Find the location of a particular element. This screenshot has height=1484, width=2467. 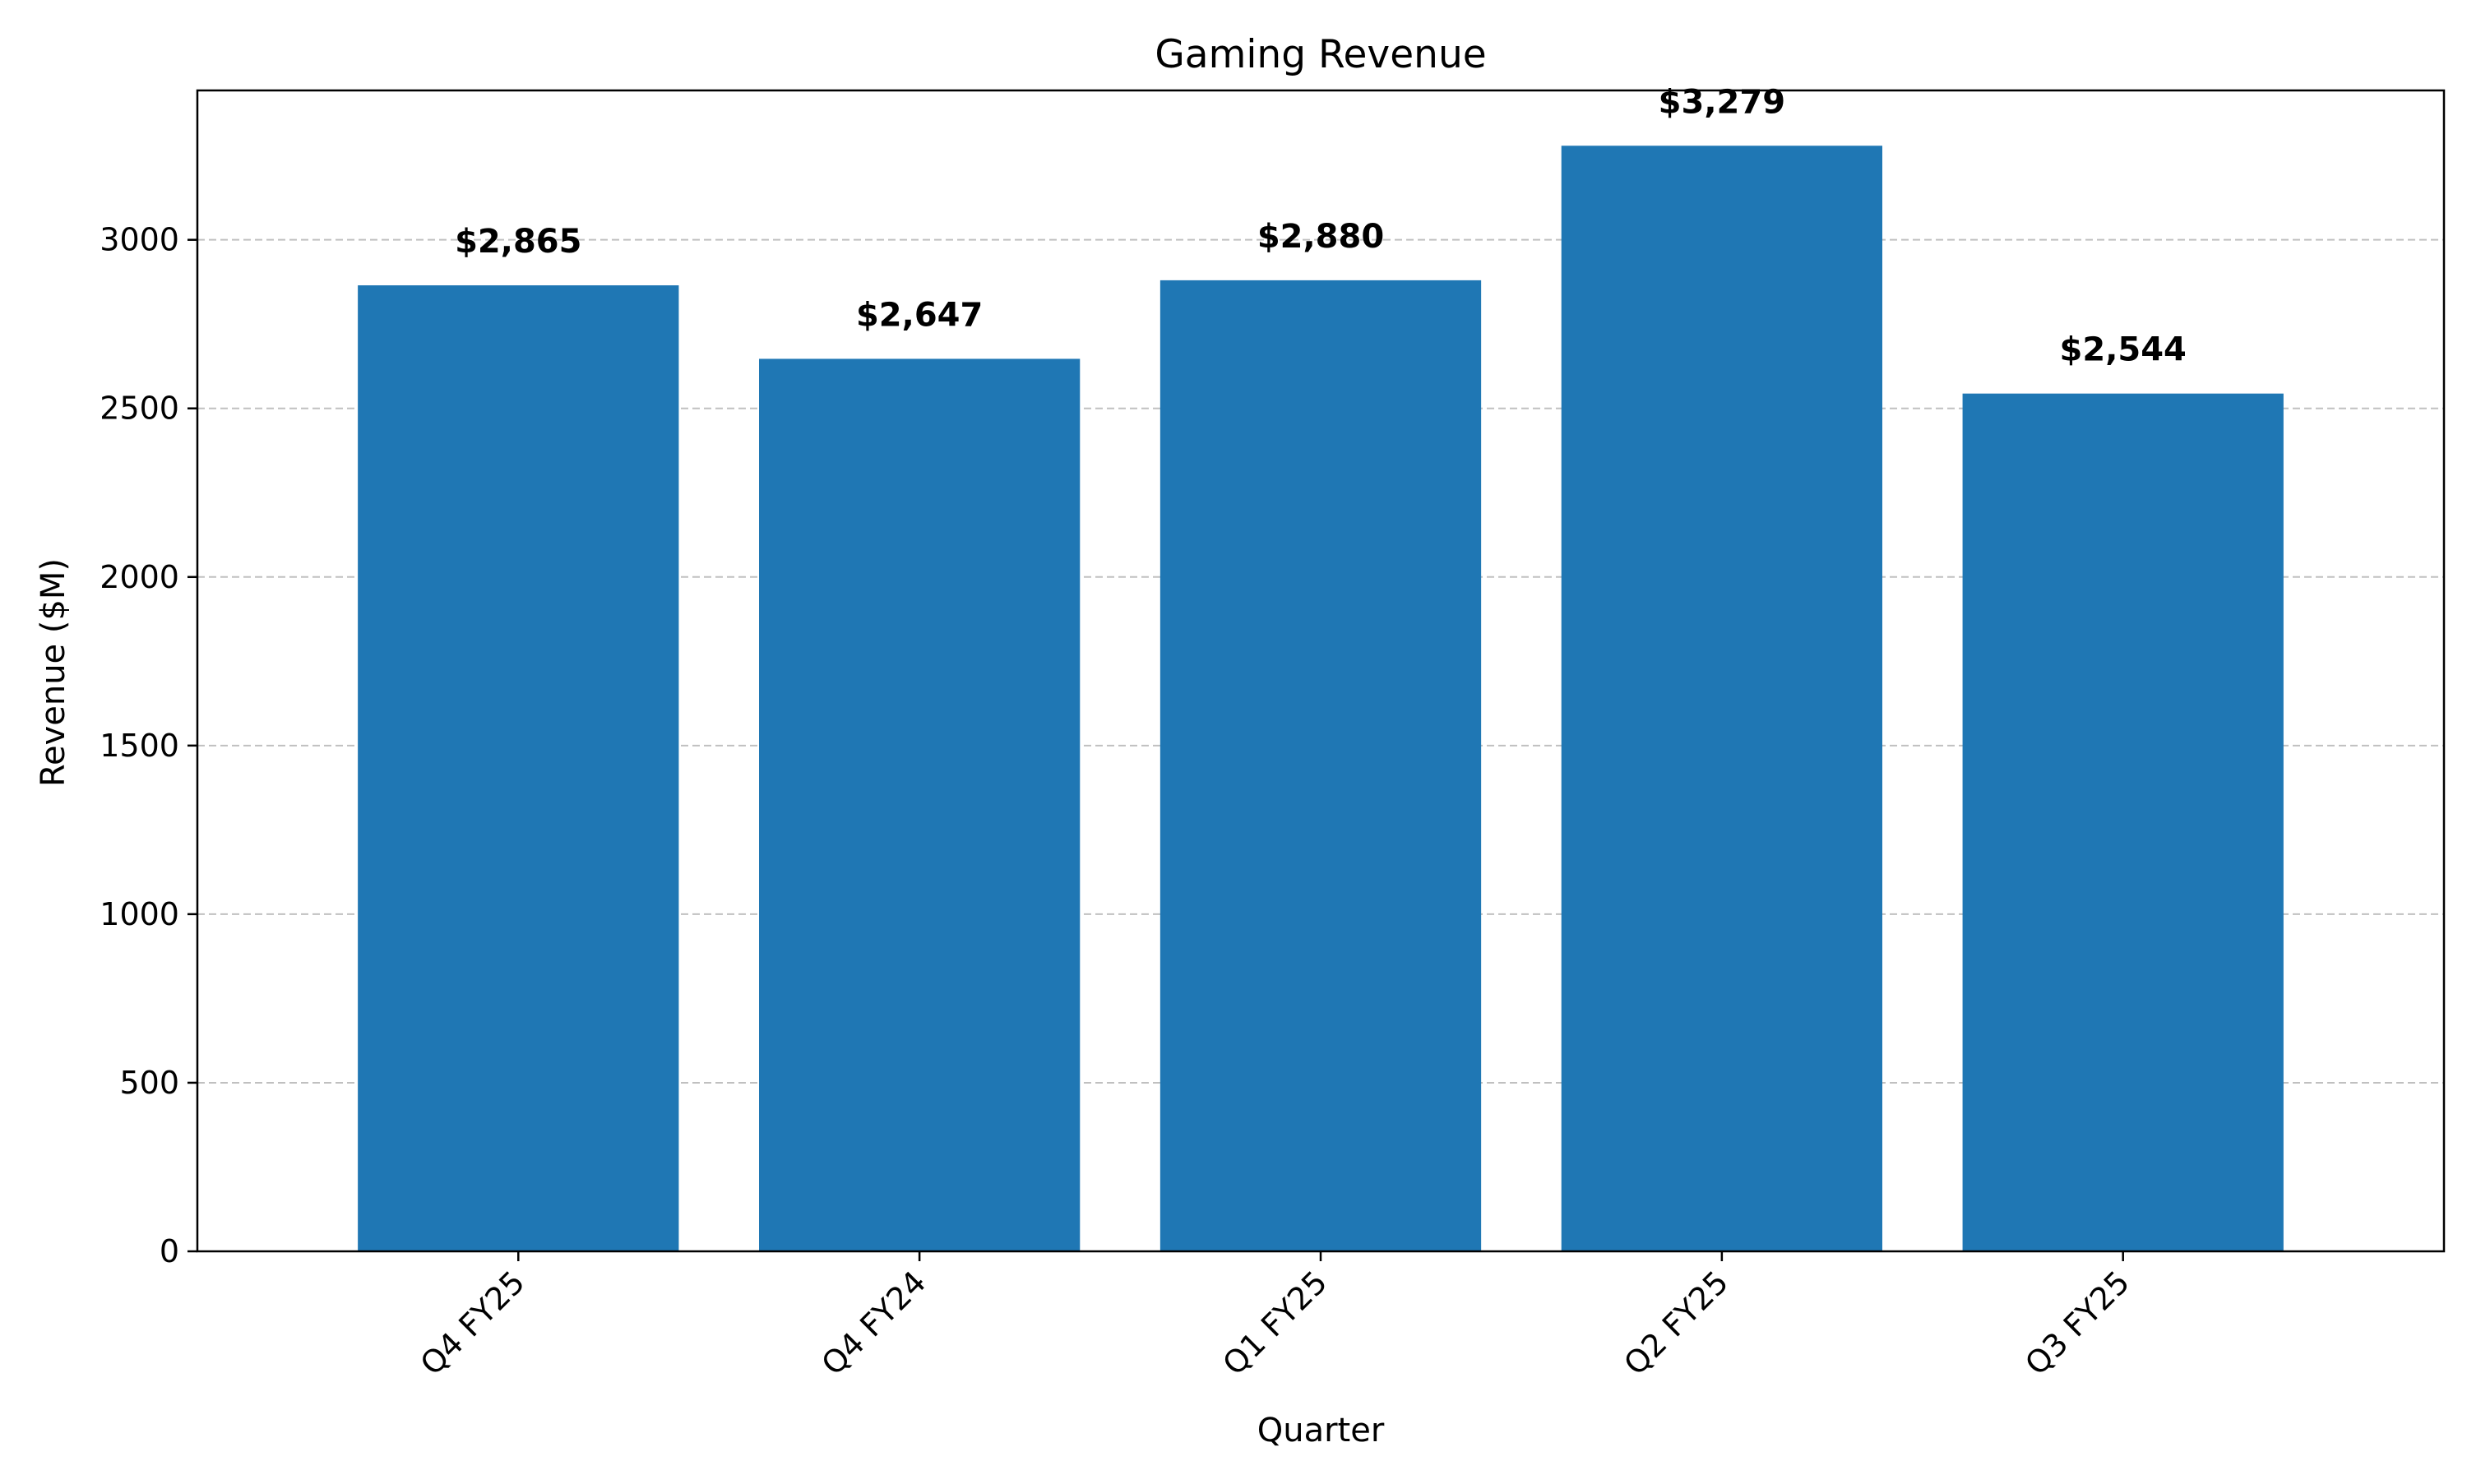

chart-title: Gaming Revenue is located at coordinates (1320, 54).